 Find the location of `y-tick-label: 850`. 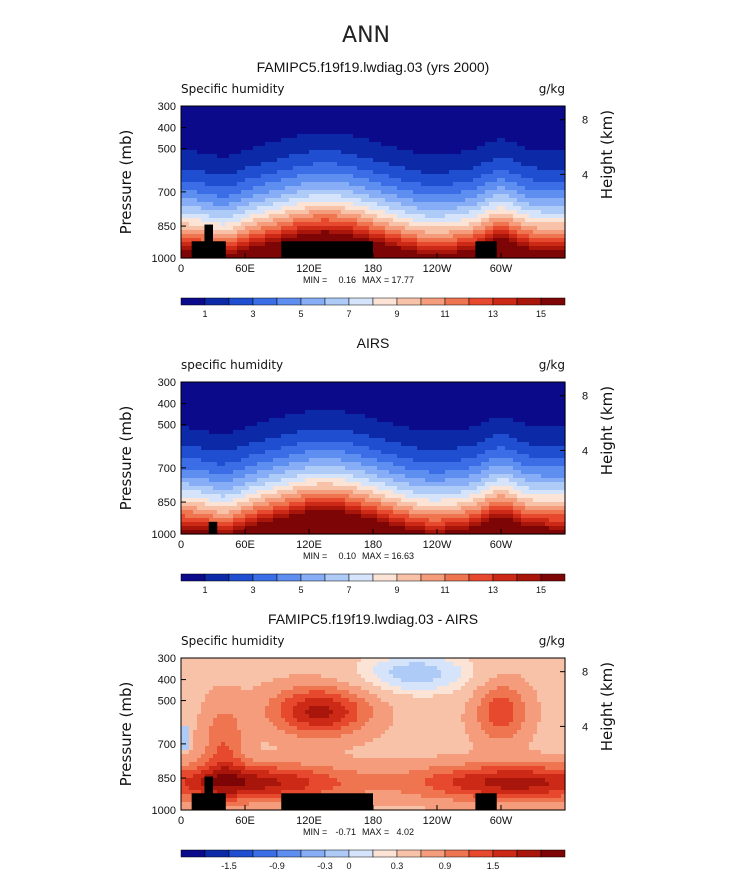

y-tick-label: 850 is located at coordinates (167, 227).